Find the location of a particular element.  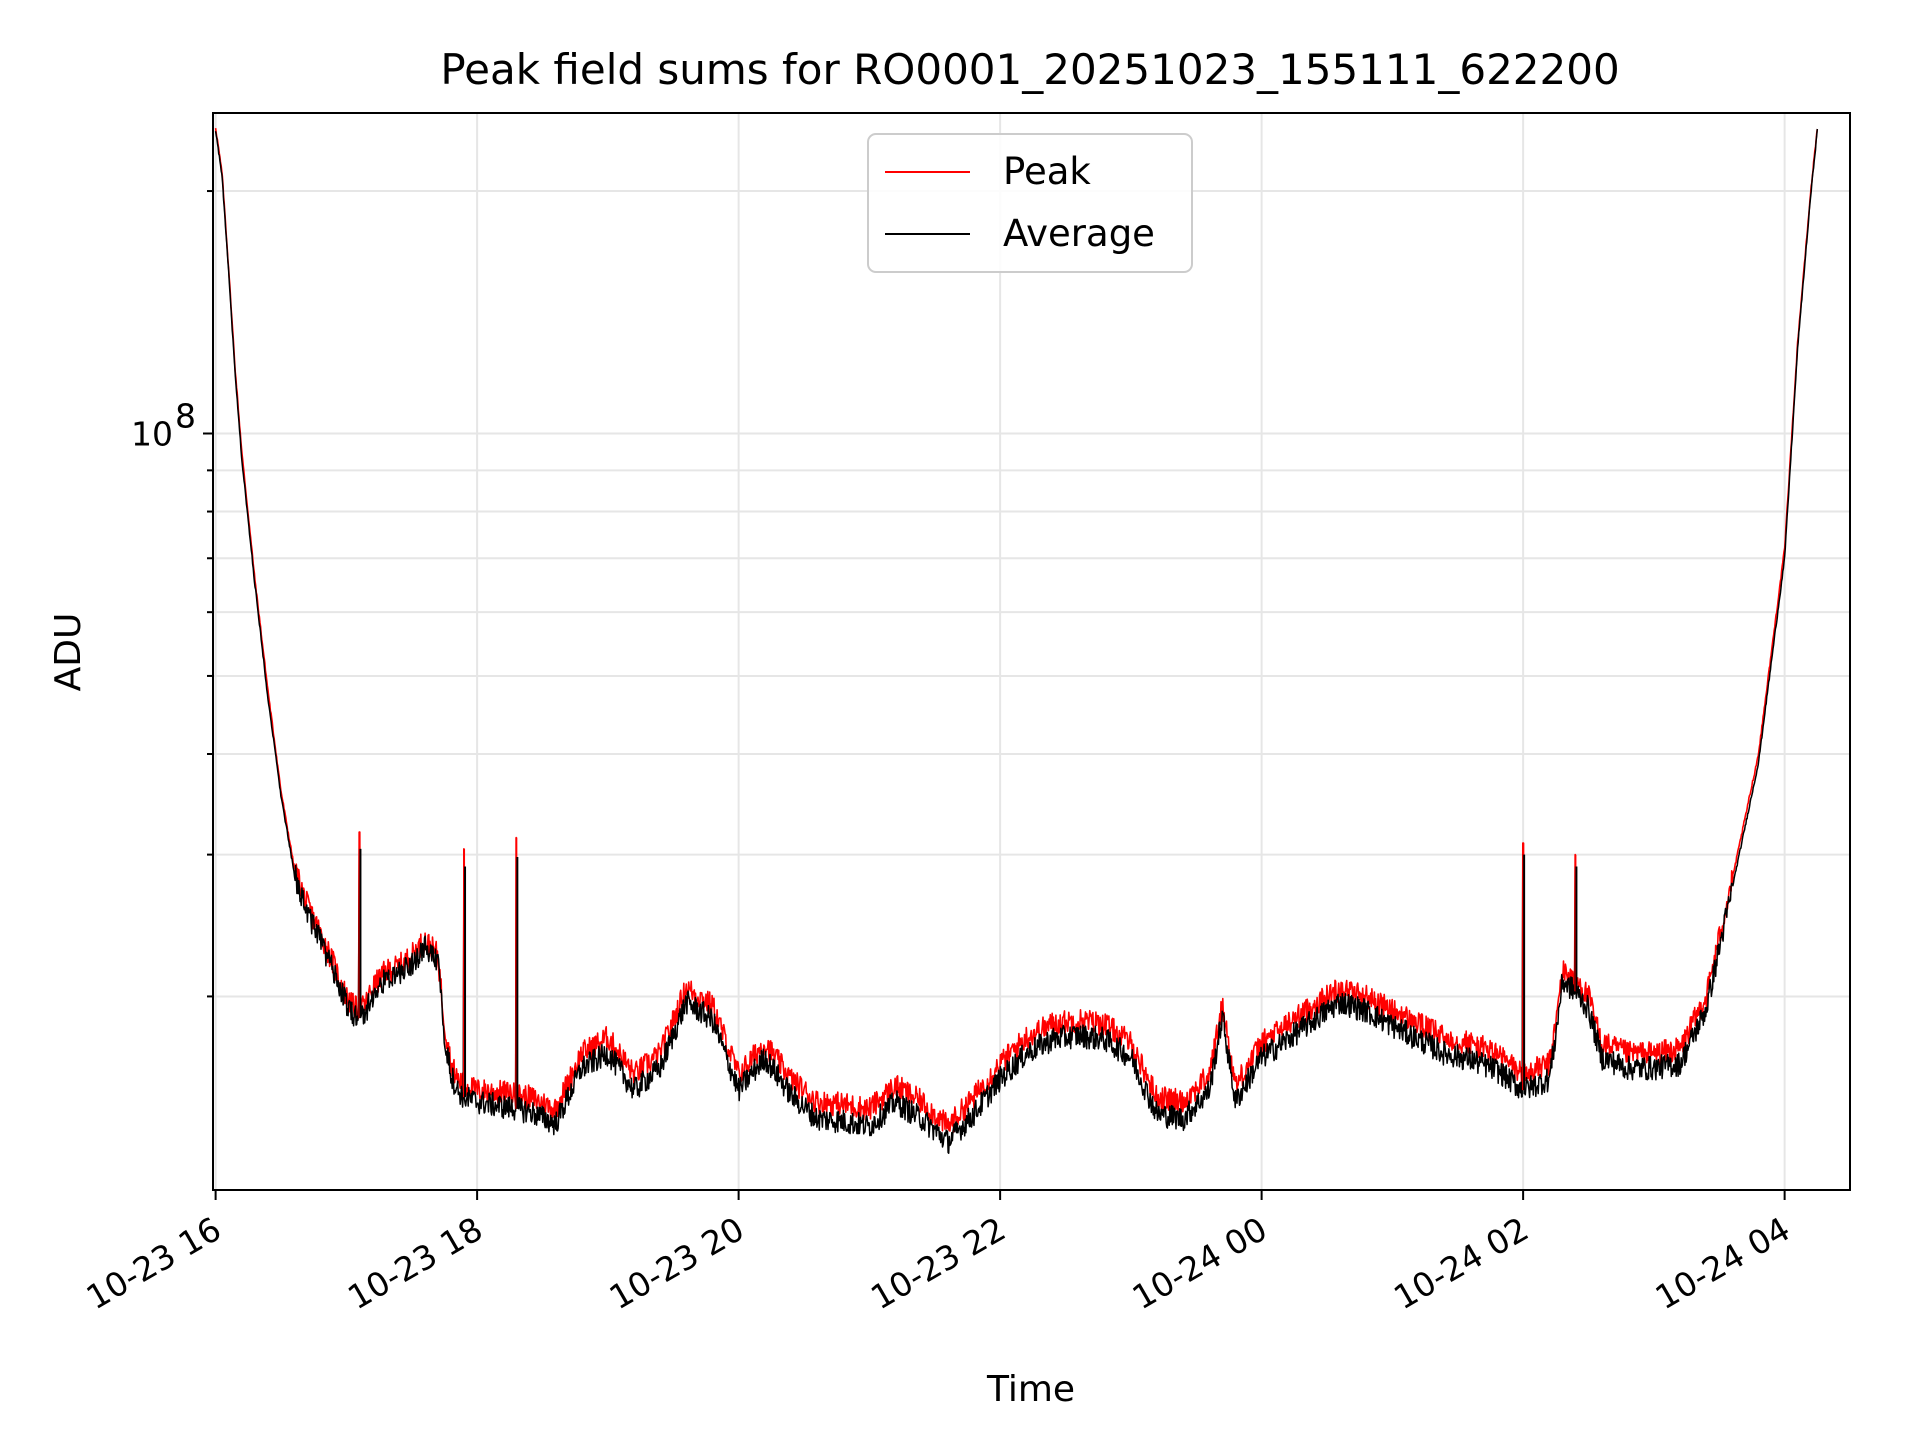

legend-average-label: Average is located at coordinates (1079, 233).